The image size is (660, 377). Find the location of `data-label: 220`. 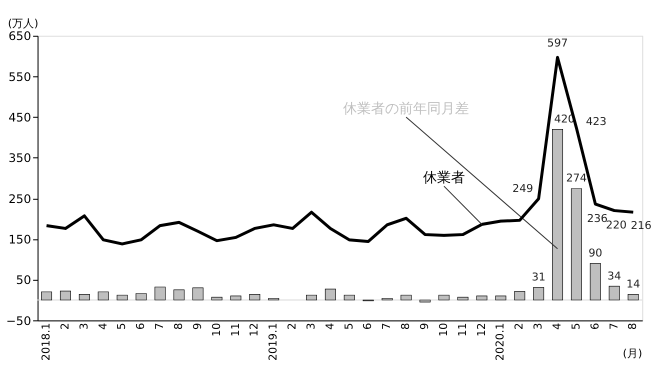

data-label: 220 is located at coordinates (616, 225).